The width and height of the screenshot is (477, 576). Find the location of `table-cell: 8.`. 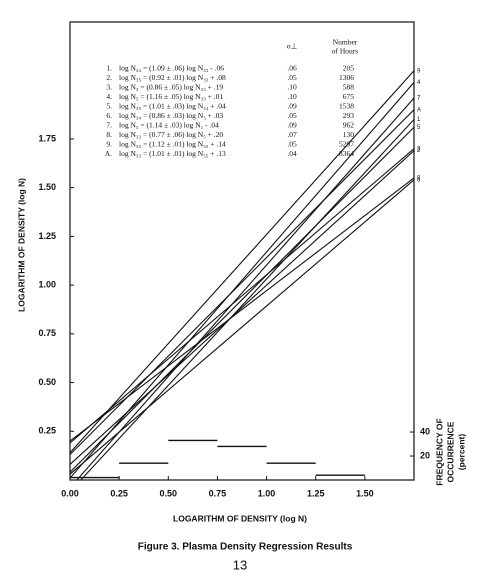

table-cell: 8. is located at coordinates (109, 134).